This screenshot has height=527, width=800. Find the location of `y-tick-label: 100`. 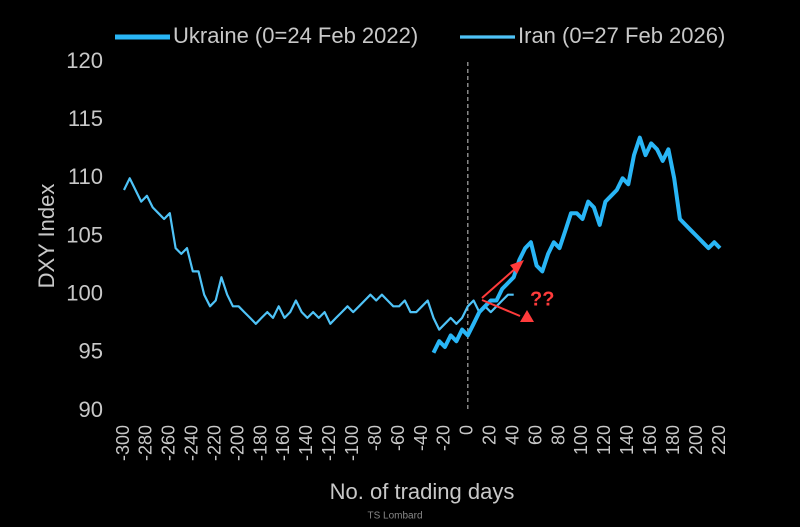

y-tick-label: 100 is located at coordinates (84, 292).